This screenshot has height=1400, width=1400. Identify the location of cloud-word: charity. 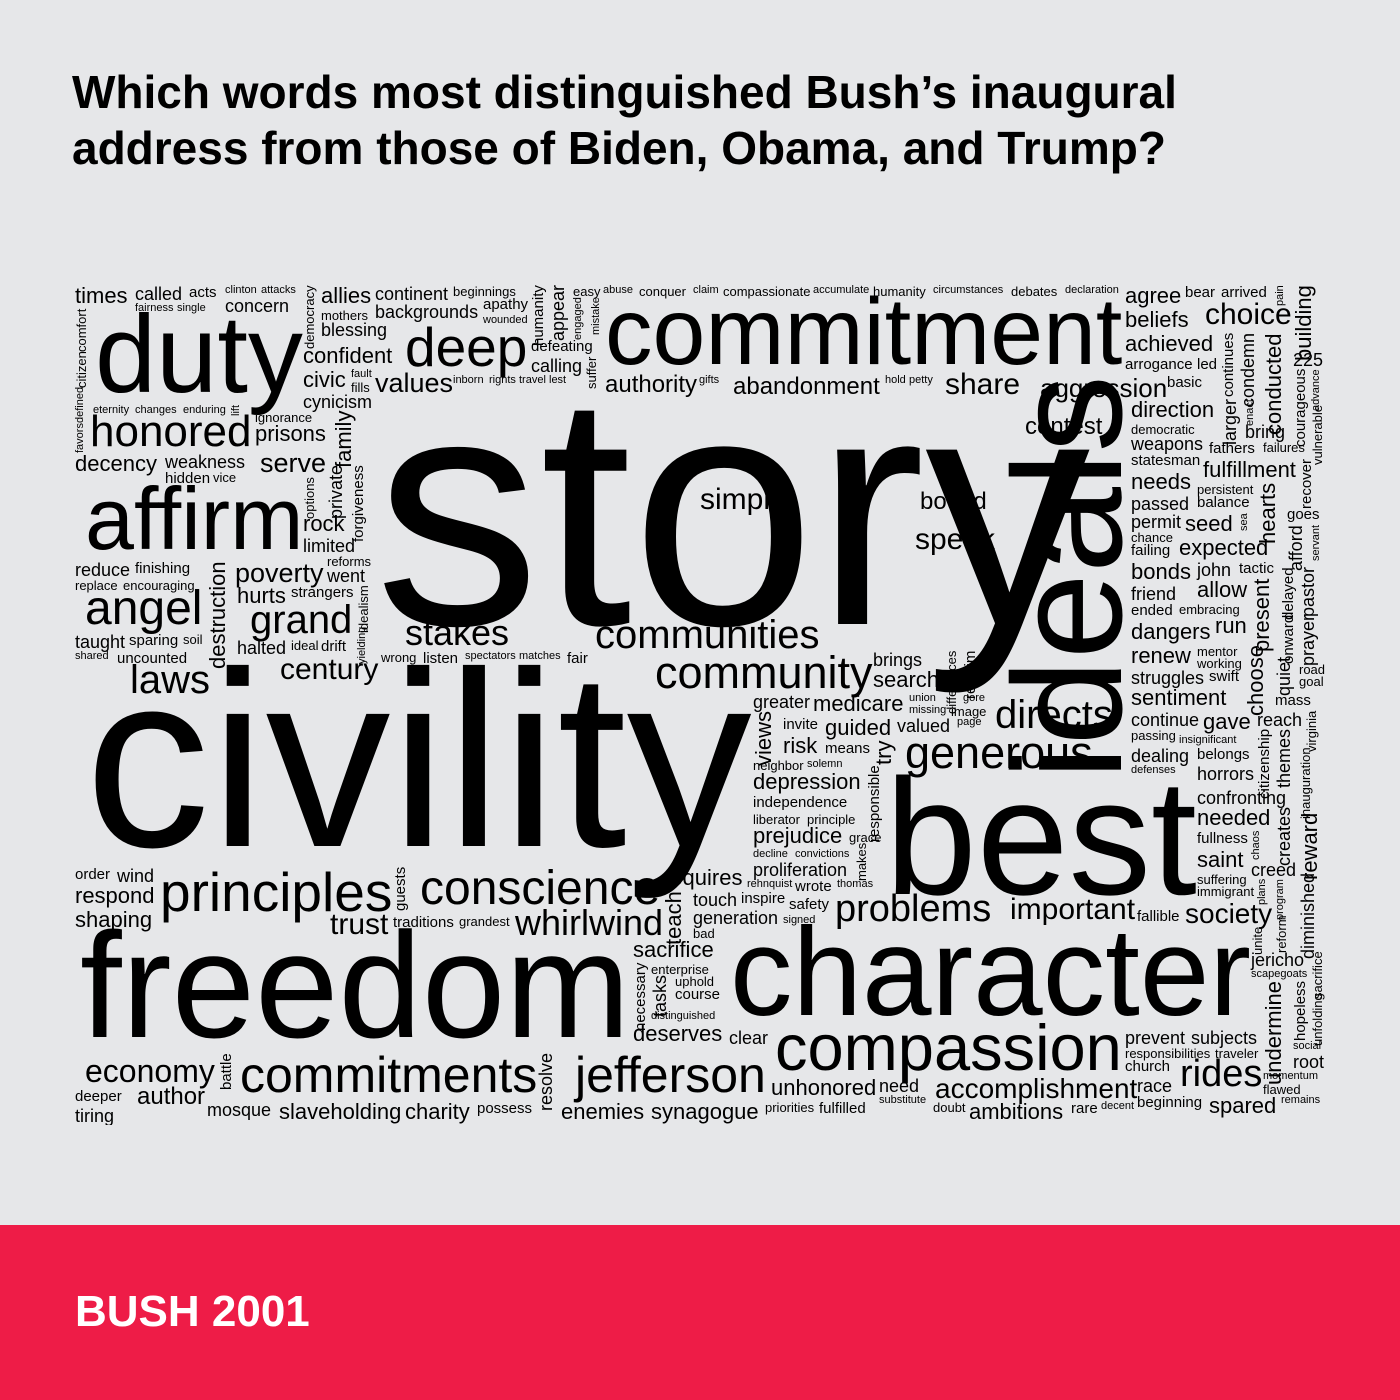
(437, 1111).